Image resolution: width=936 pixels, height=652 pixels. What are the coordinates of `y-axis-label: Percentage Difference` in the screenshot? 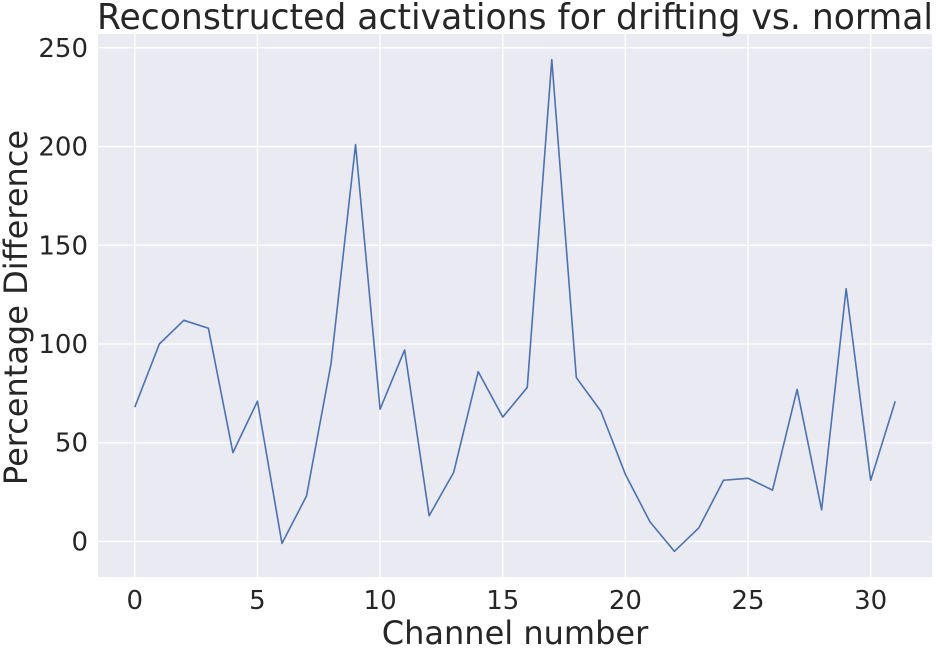 It's located at (17, 307).